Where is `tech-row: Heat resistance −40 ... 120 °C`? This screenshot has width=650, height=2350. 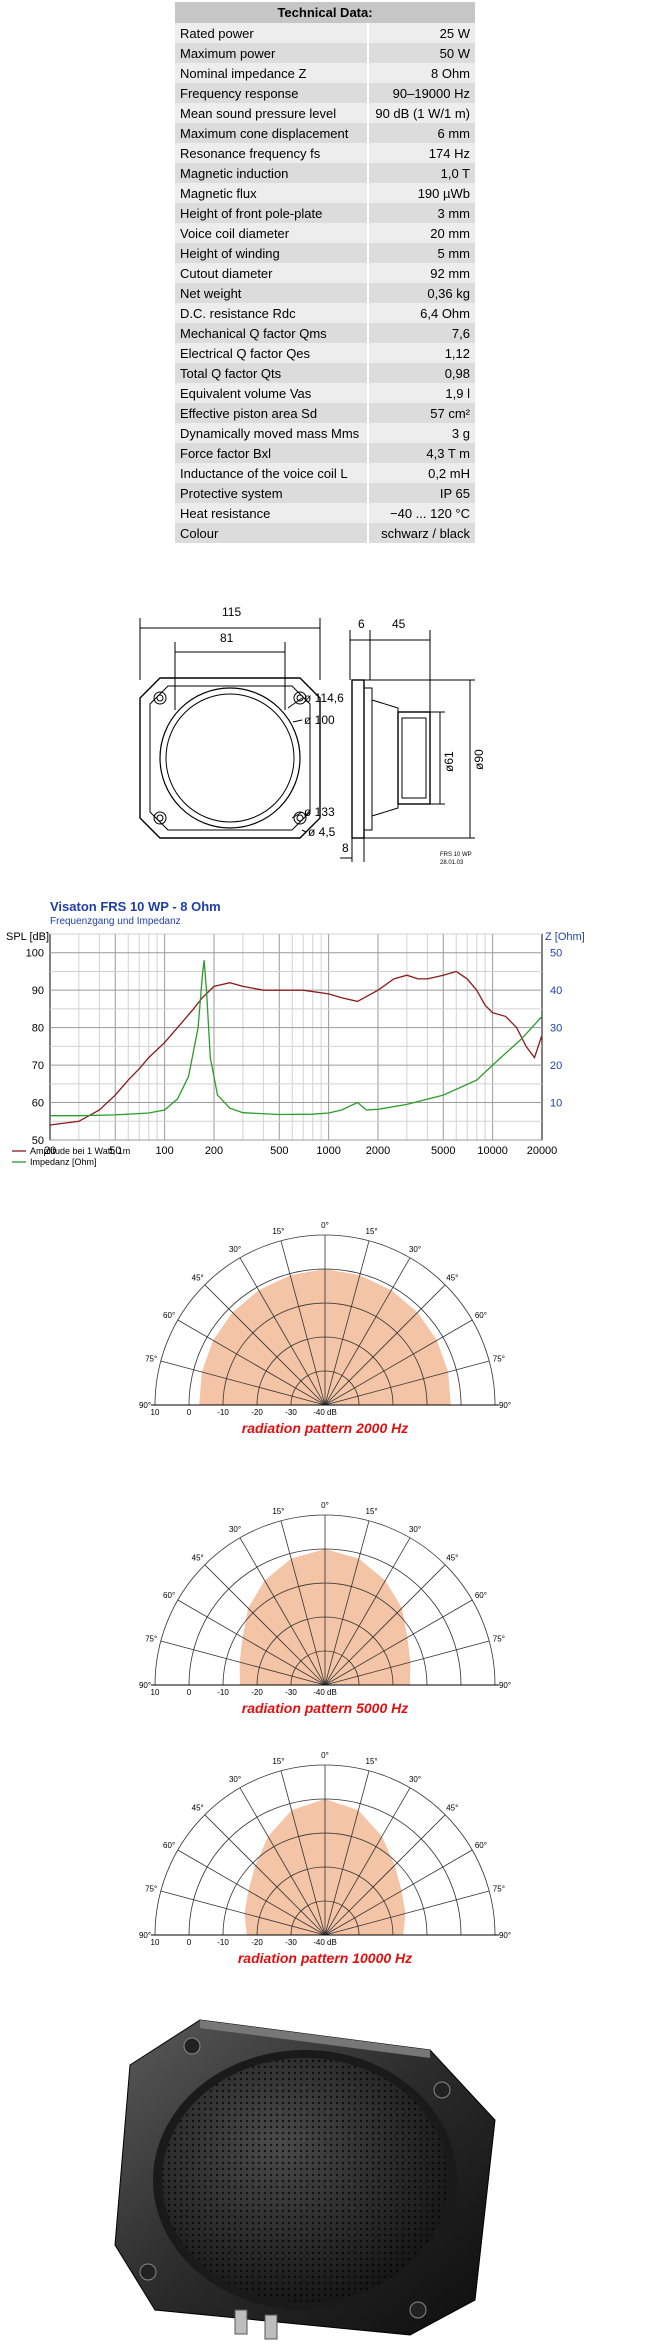
tech-row: Heat resistance −40 ... 120 °C is located at coordinates (325, 513).